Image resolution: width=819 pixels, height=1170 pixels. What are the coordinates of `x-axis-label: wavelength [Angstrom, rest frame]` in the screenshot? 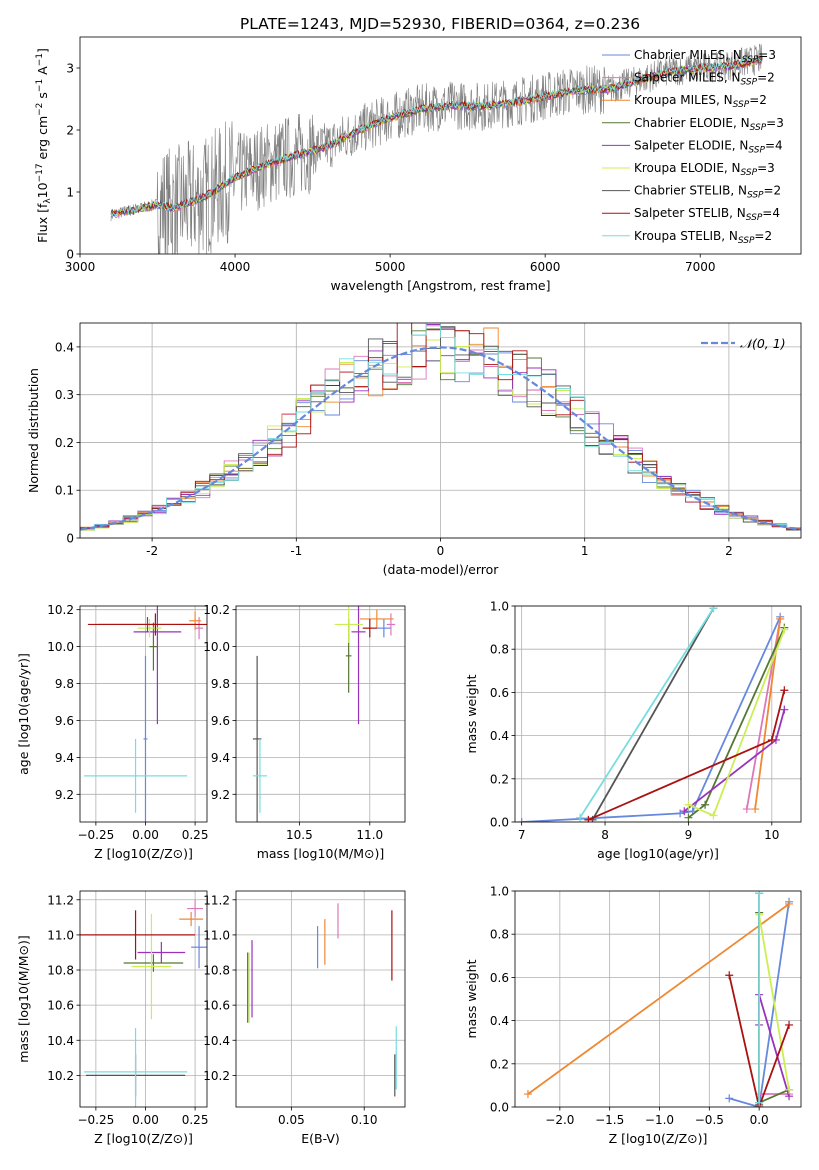 It's located at (440, 285).